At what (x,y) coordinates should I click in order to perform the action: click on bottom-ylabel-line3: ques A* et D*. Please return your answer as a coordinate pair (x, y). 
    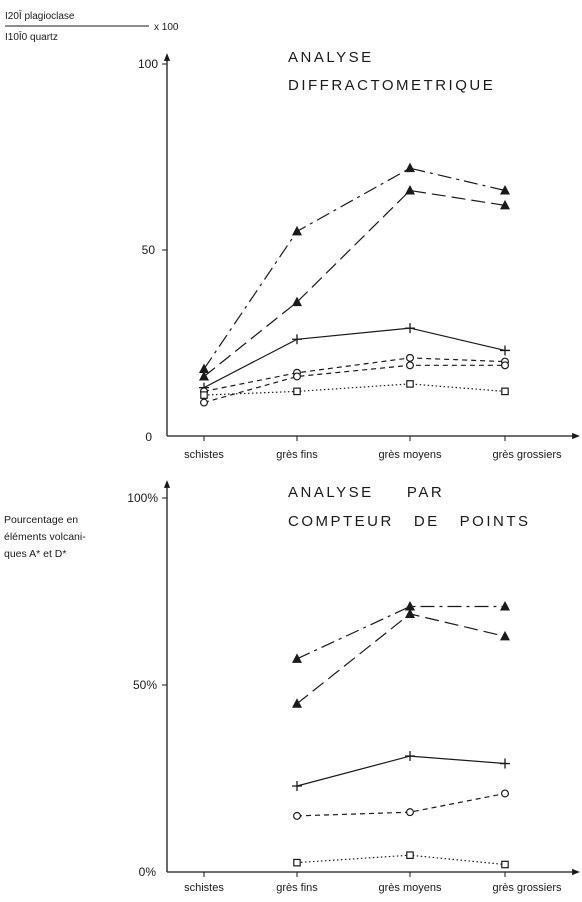
    Looking at the image, I should click on (35, 554).